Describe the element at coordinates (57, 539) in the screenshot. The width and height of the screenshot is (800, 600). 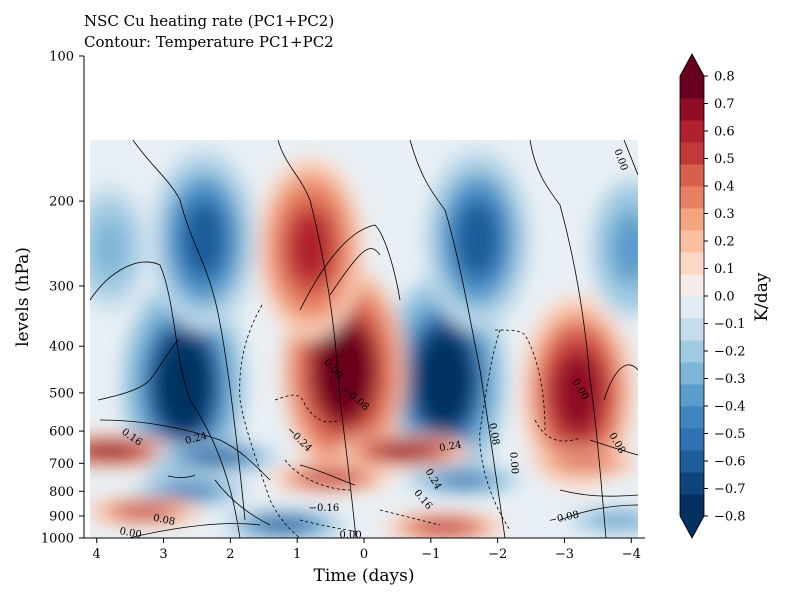
I see `y-tick-label: 1000` at that location.